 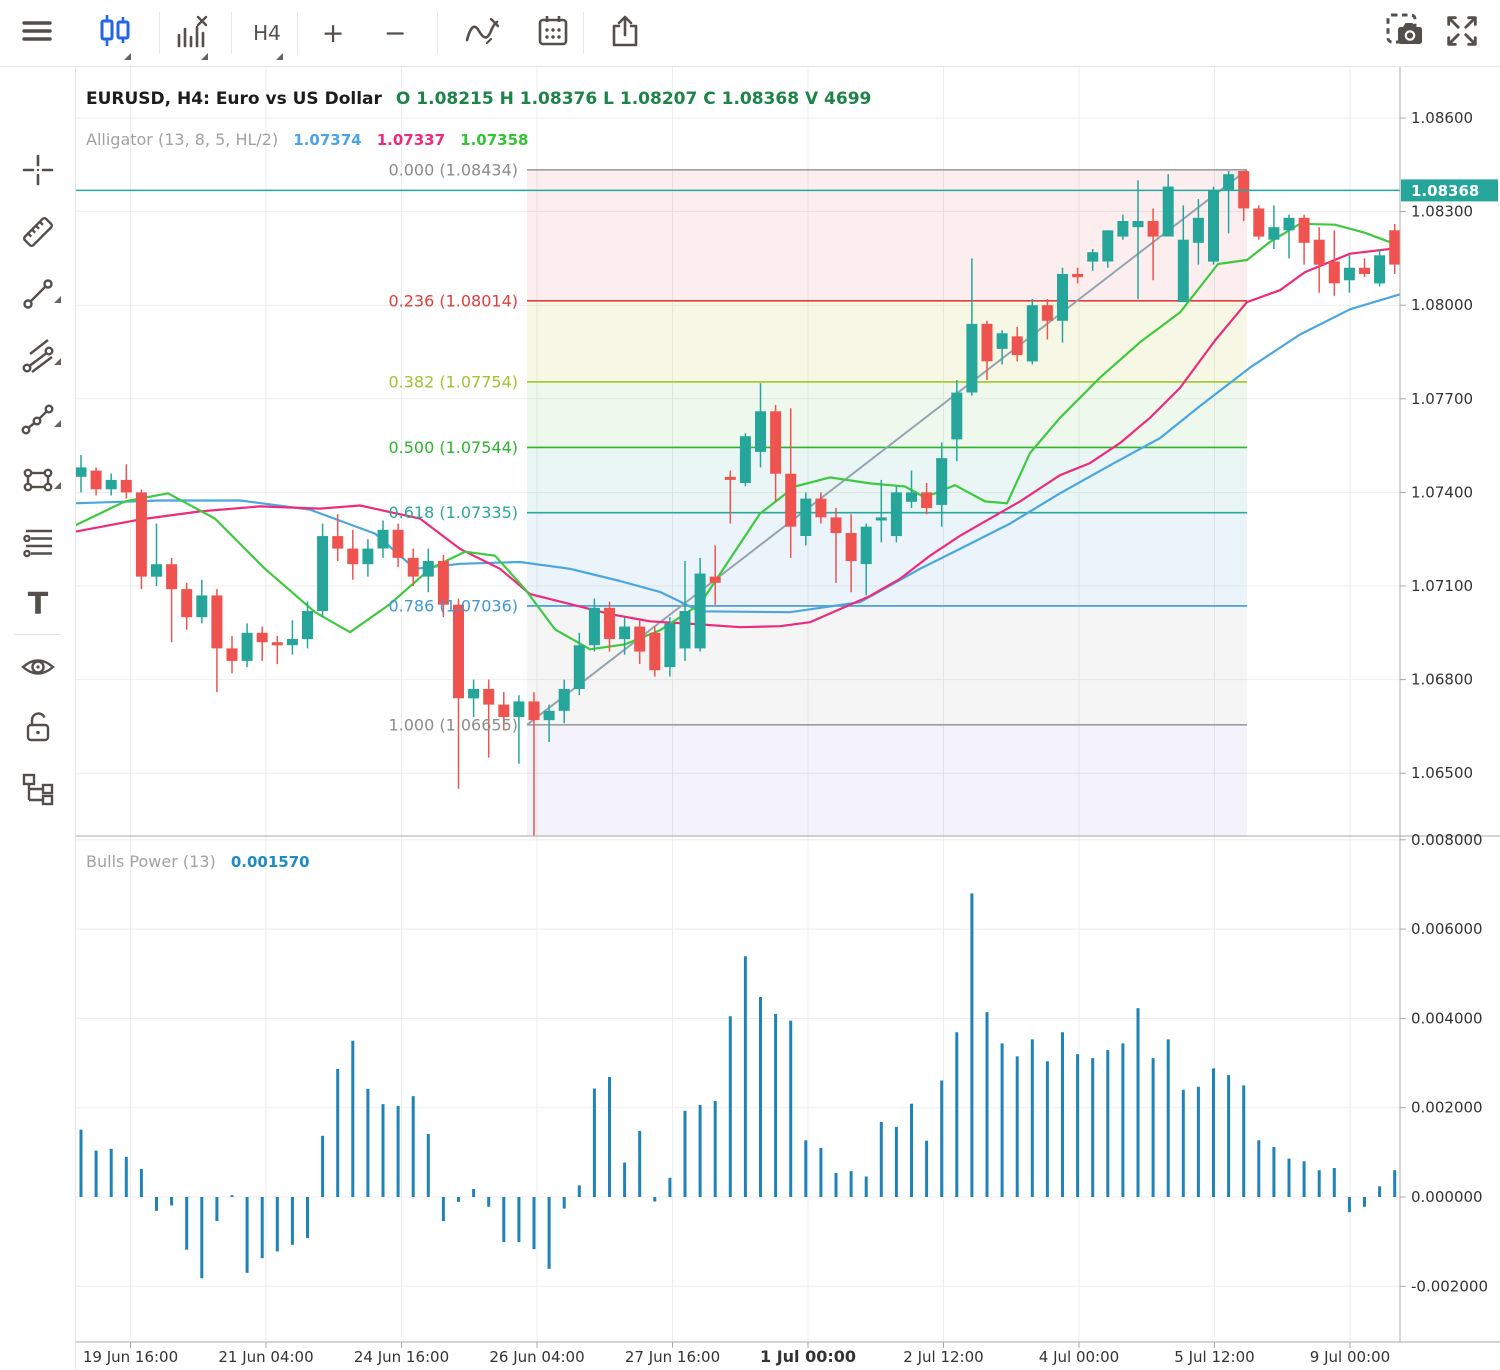 What do you see at coordinates (265, 1357) in the screenshot?
I see `svg-text: 21 Jun 04:00` at bounding box center [265, 1357].